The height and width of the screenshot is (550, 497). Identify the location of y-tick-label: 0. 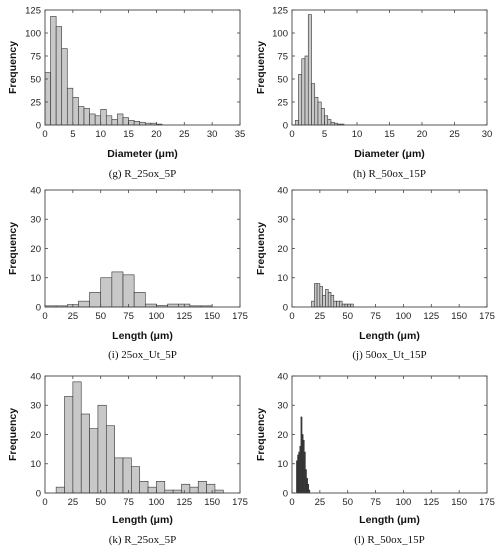
(38, 125).